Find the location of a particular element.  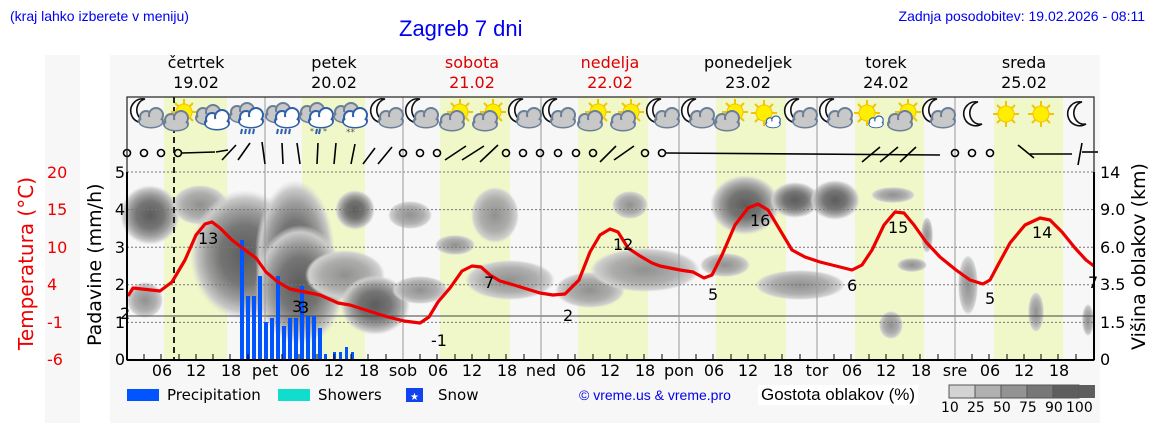

svg-text: 12 is located at coordinates (623, 244).